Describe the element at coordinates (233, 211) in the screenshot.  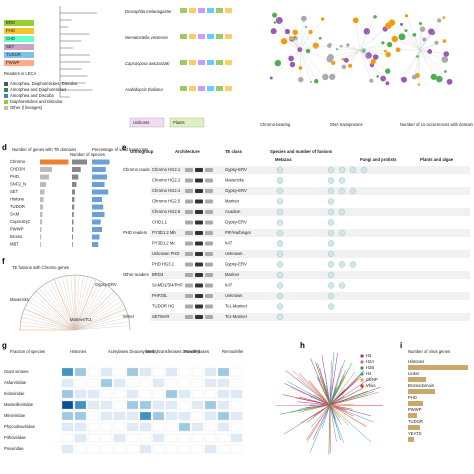
I see `label: Academ` at that location.